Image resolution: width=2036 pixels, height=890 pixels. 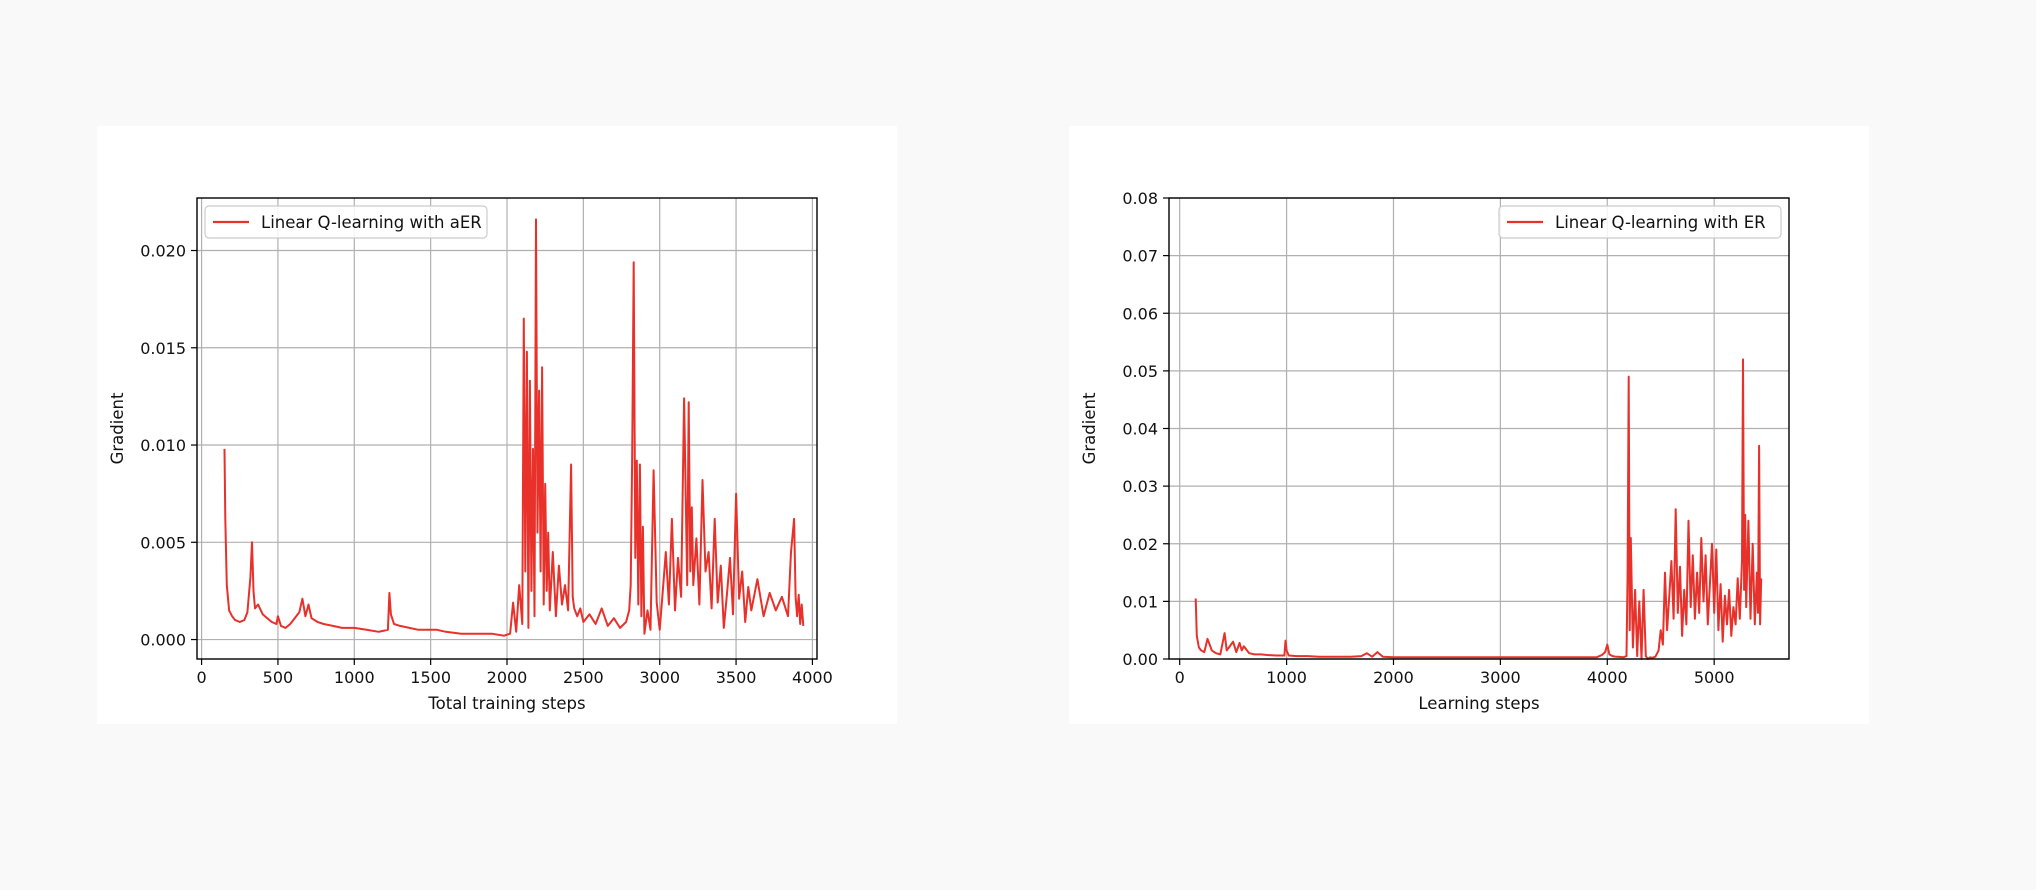 What do you see at coordinates (163, 542) in the screenshot?
I see `y-tick-label: 0.005` at bounding box center [163, 542].